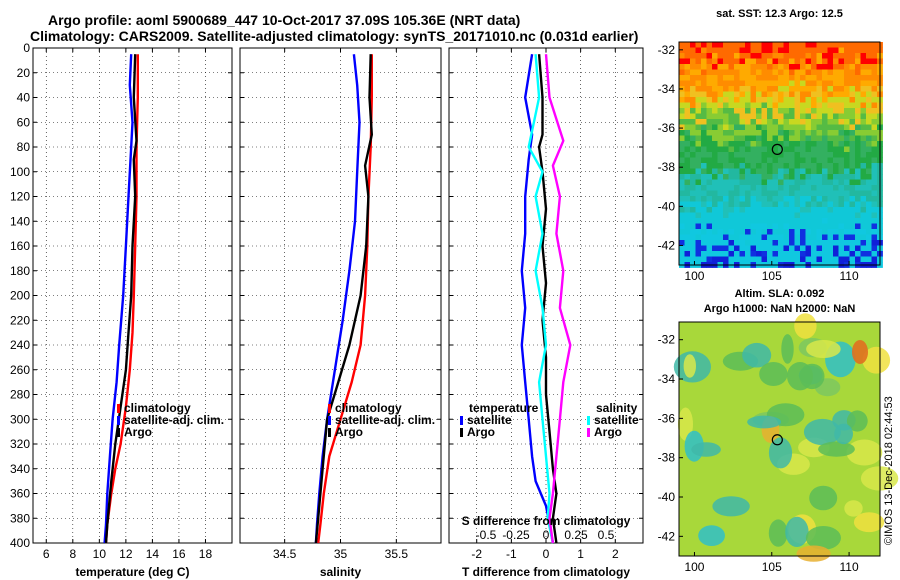 The height and width of the screenshot is (580, 900). What do you see at coordinates (588, 432) in the screenshot?
I see `legend-swatch` at bounding box center [588, 432].